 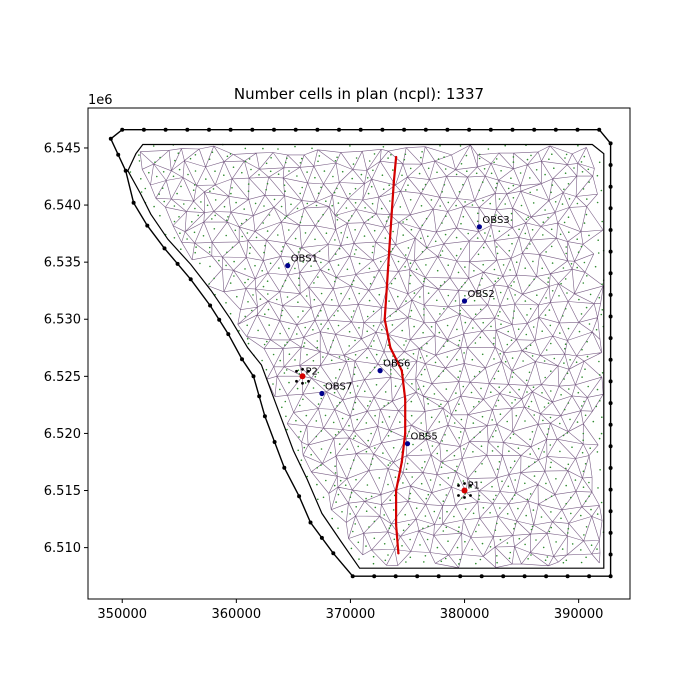 What do you see at coordinates (302, 376) in the screenshot?
I see `well-point` at bounding box center [302, 376].